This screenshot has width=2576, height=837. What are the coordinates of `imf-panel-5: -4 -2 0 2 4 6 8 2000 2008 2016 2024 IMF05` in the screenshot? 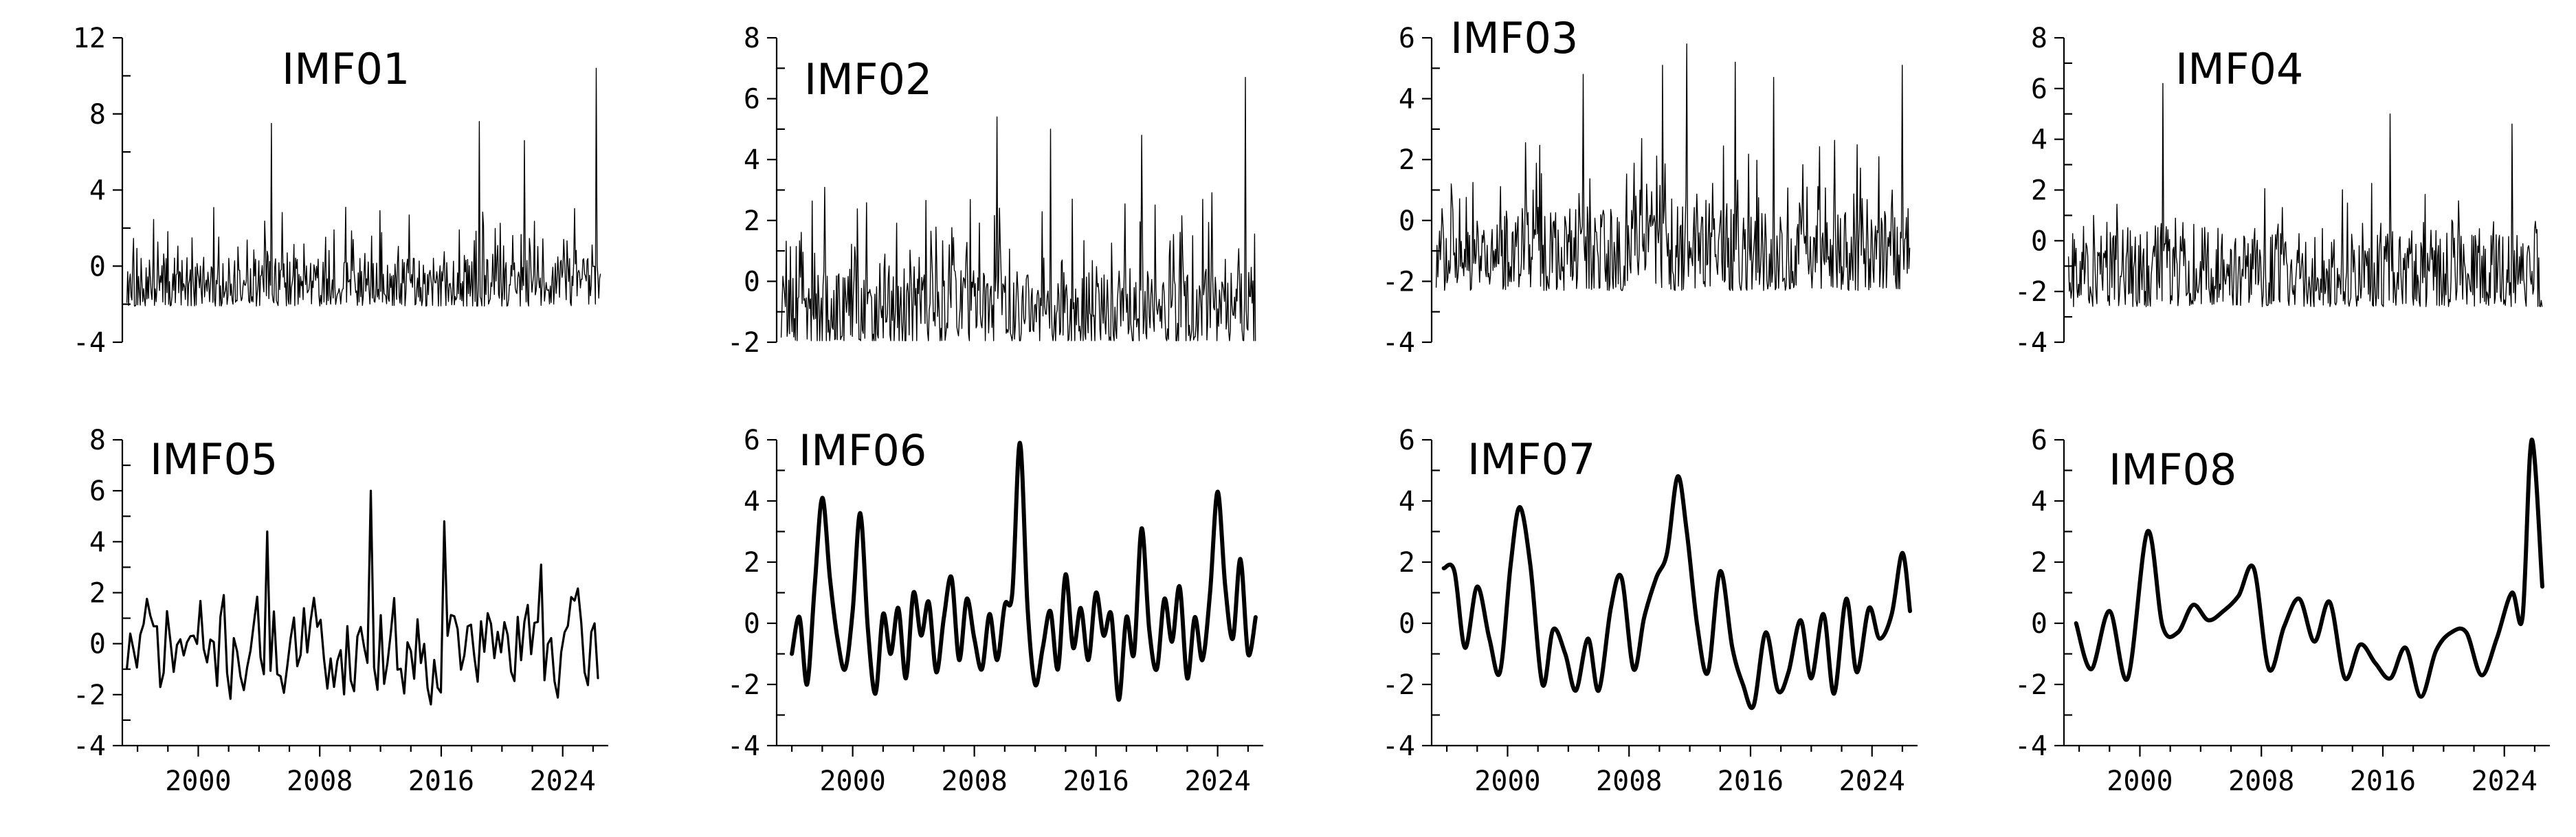 It's located at (340, 611).